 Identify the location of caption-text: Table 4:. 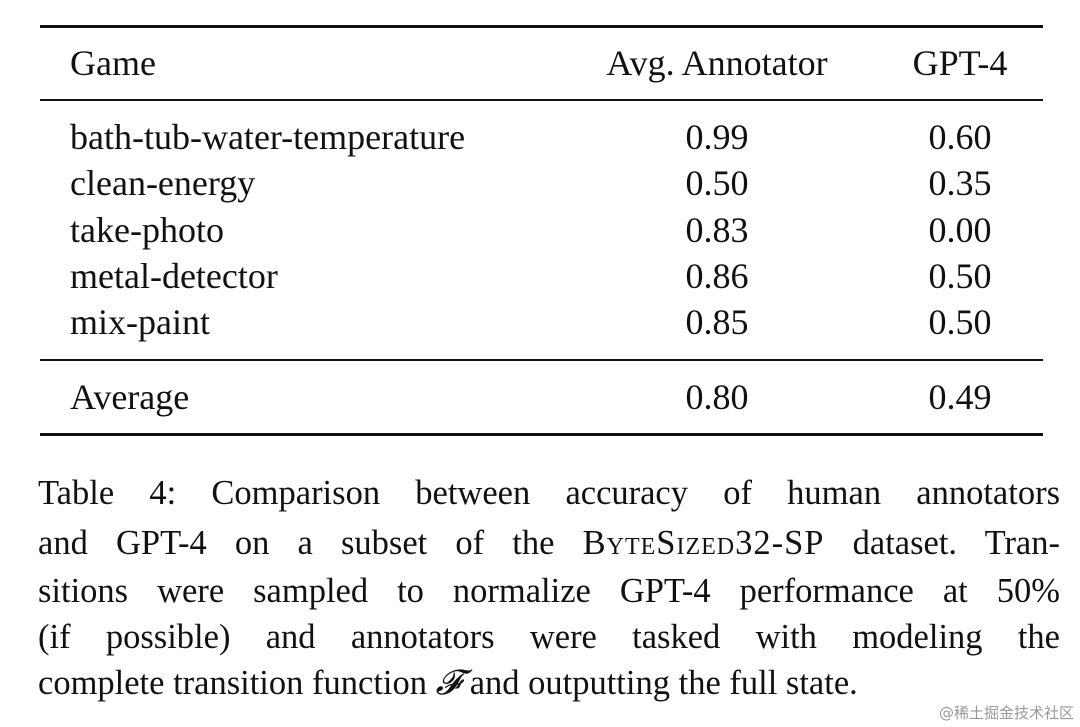
(107, 493).